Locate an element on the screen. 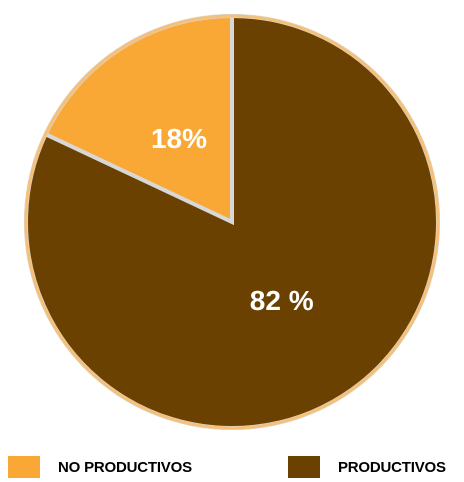 The width and height of the screenshot is (464, 482). legend-label-no-productivos: NO PRODUCTIVOS is located at coordinates (125, 467).